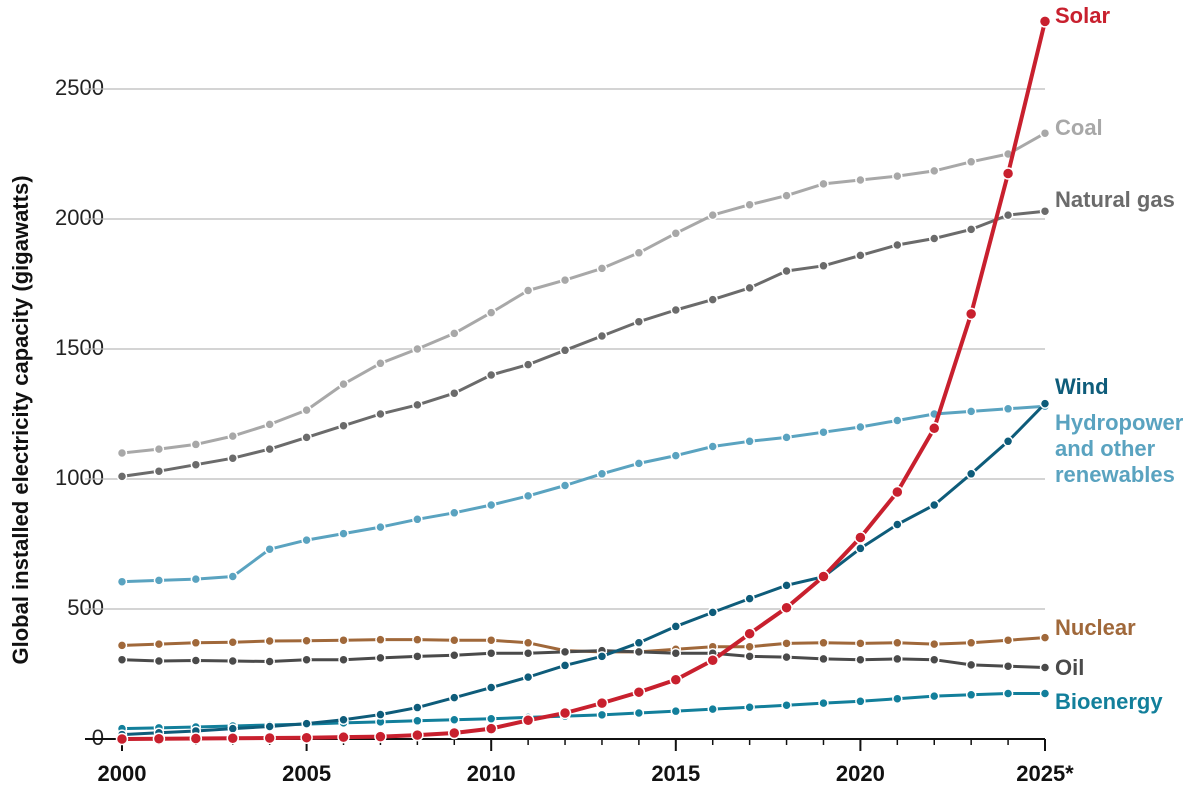 This screenshot has height=785, width=1200. What do you see at coordinates (79, 347) in the screenshot?
I see `y-tick-label: 1500` at bounding box center [79, 347].